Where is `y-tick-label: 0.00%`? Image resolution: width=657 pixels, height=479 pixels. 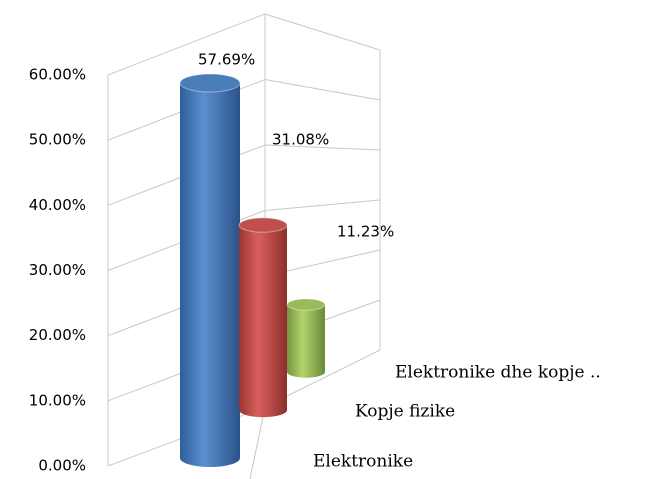
y-tick-label: 0.00% is located at coordinates (62, 466).